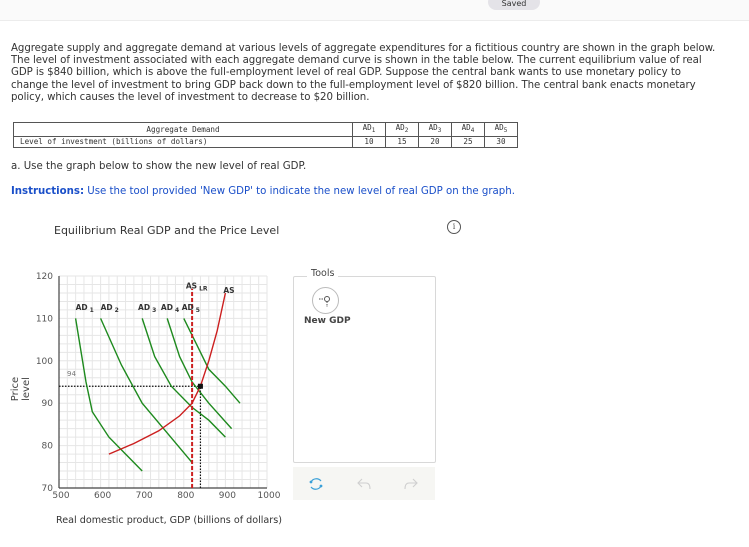  I want to click on graph-toolbar, so click(364, 483).